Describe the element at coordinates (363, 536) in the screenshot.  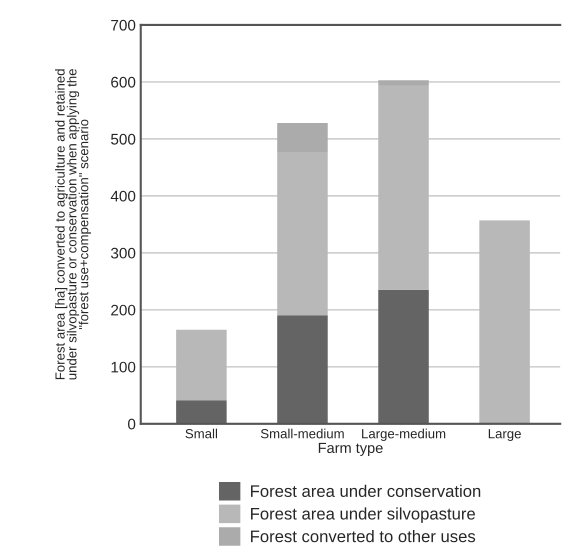
I see `legend-label: Forest converted to other uses` at that location.